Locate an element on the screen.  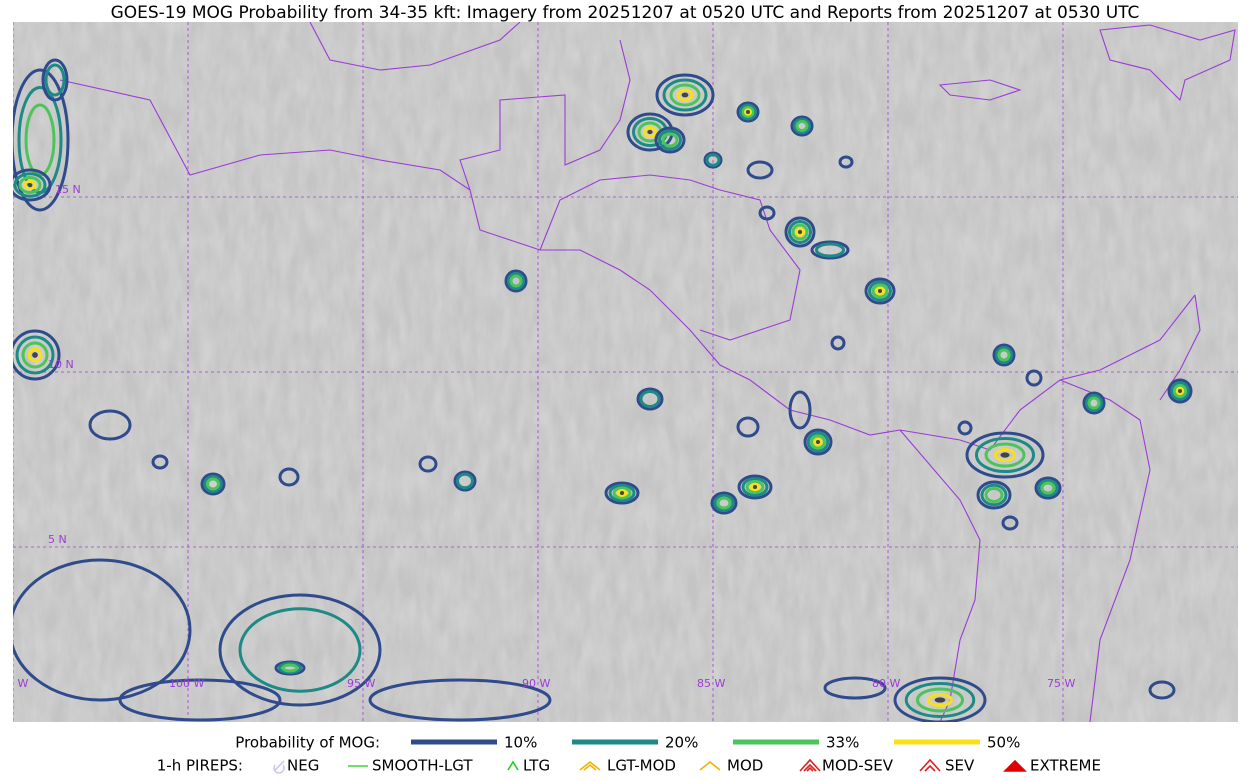
lon-label: 100 W is located at coordinates (186, 683).